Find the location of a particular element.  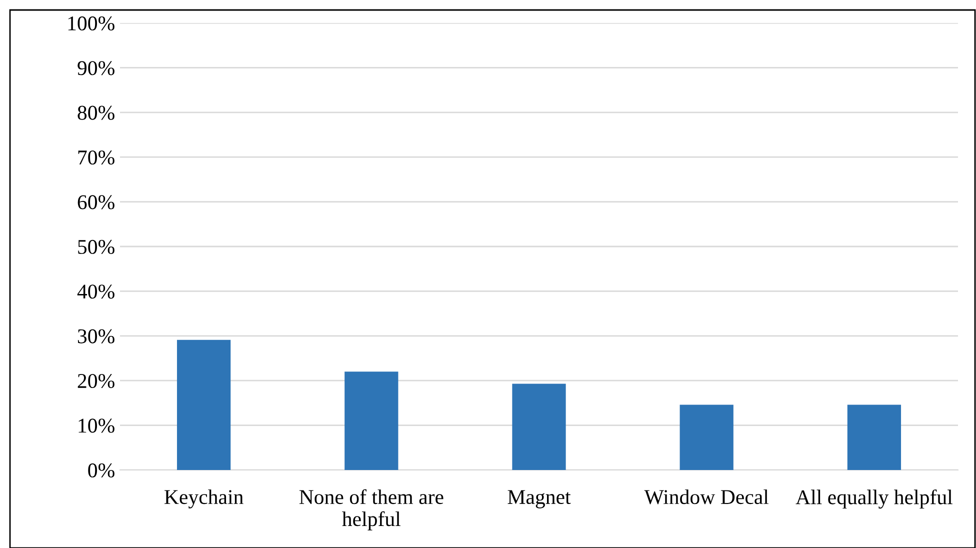

x-tick-label: All equally helpful is located at coordinates (874, 499).